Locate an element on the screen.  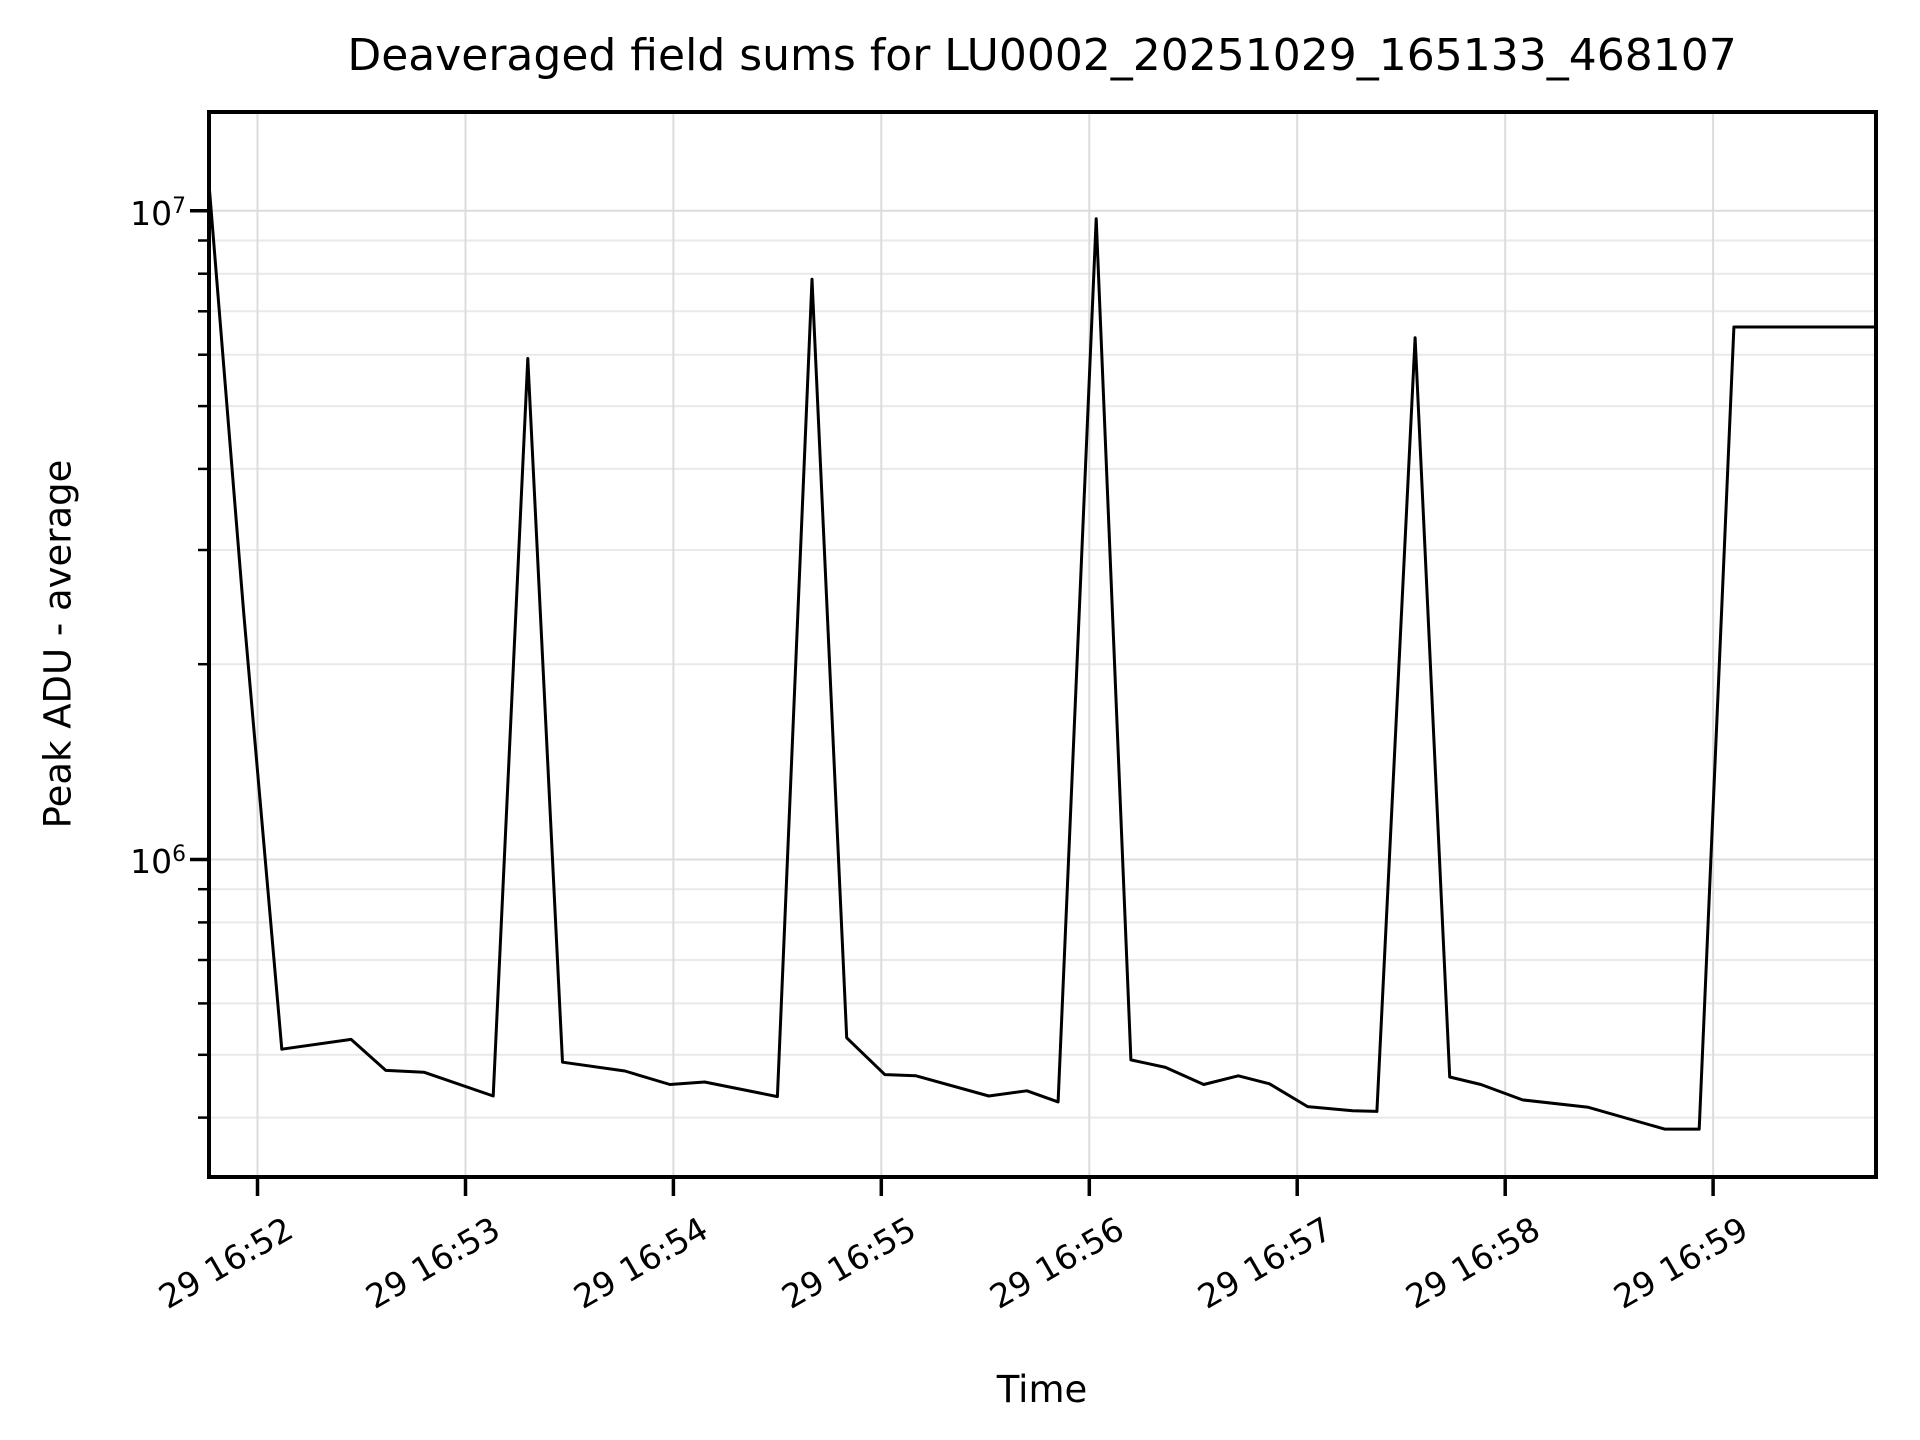
y-tick-label: 106 is located at coordinates (158, 862).